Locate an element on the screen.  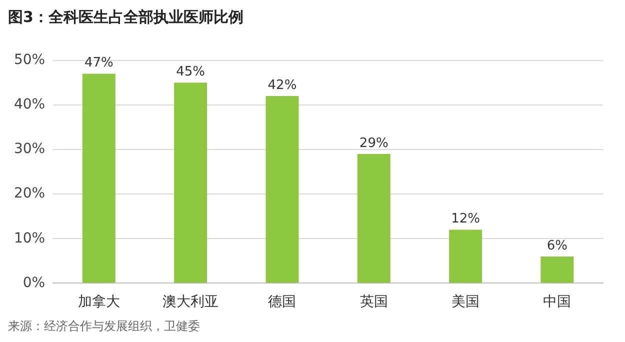
y-tick-label: 0% is located at coordinates (34, 282).